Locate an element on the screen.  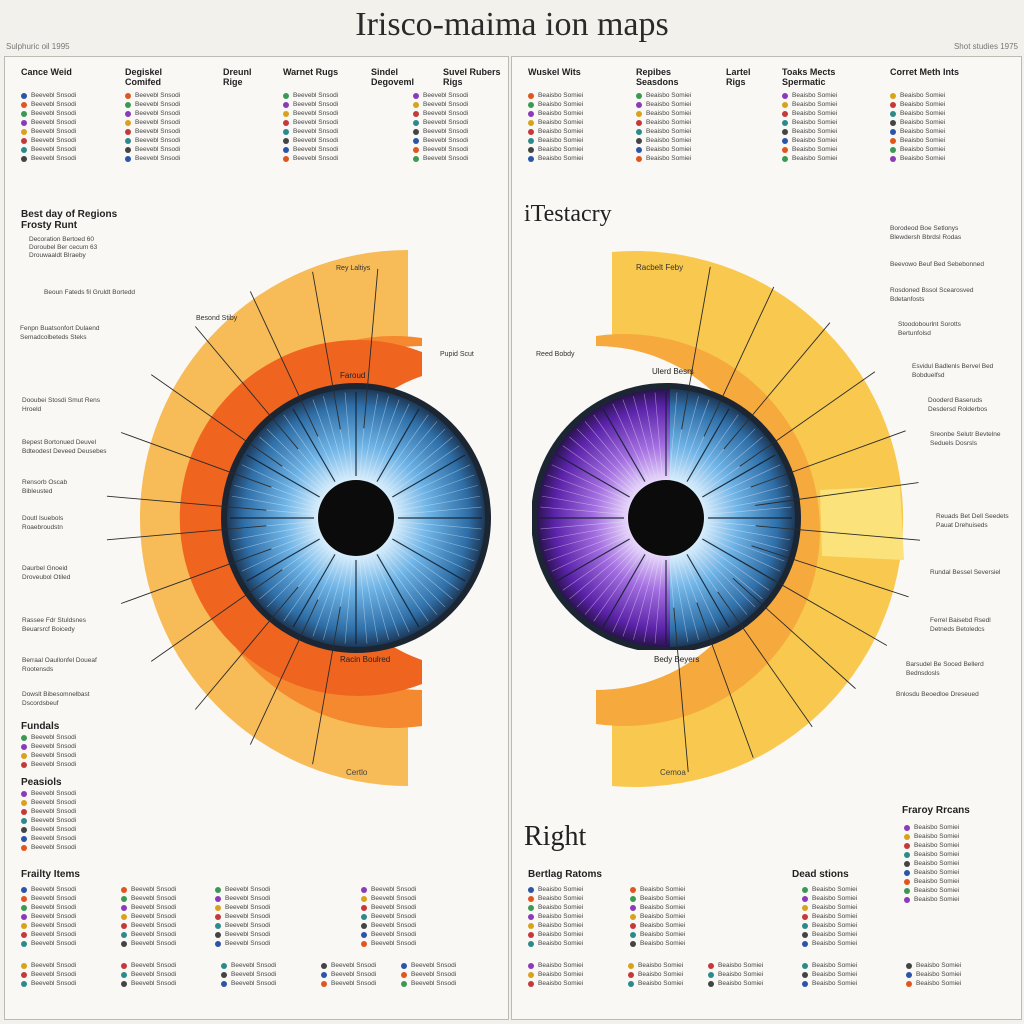
right-dead-title: Dead stions is located at coordinates (820, 874).